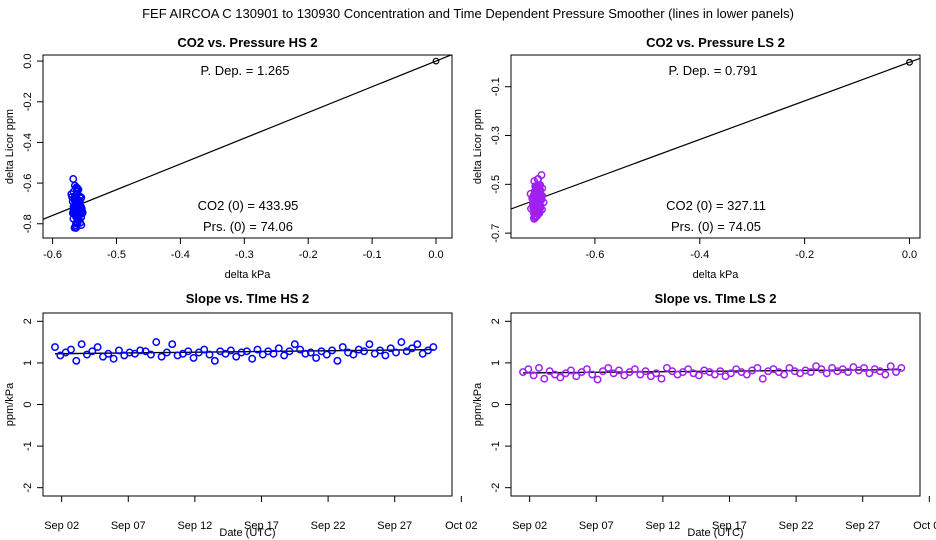  I want to click on x-tick-label: Sep 07, so click(128, 526).